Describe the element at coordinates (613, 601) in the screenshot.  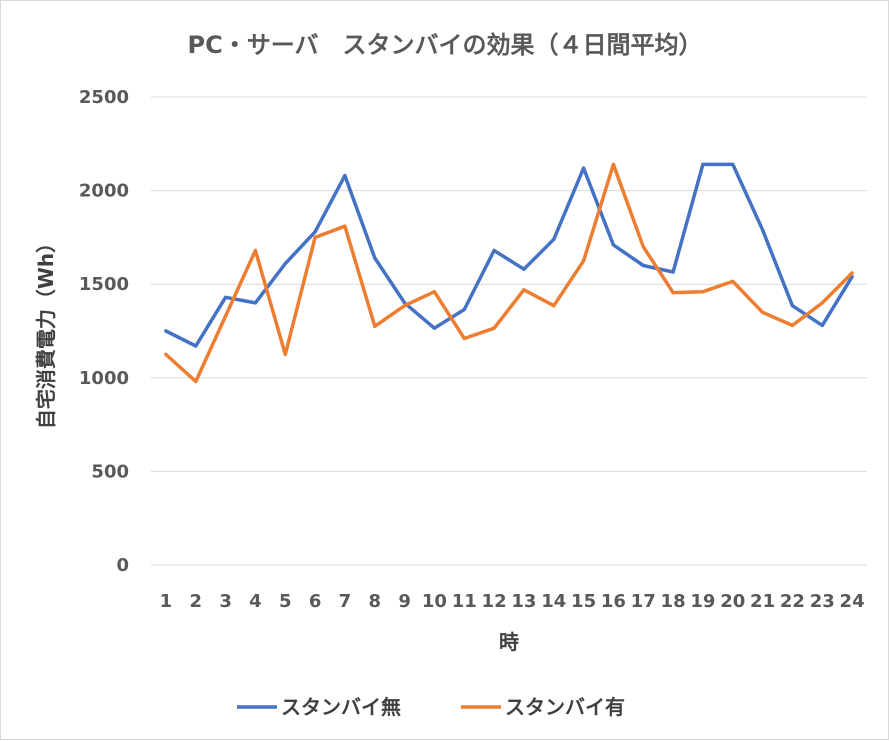
I see `x-tick-label: 16` at that location.